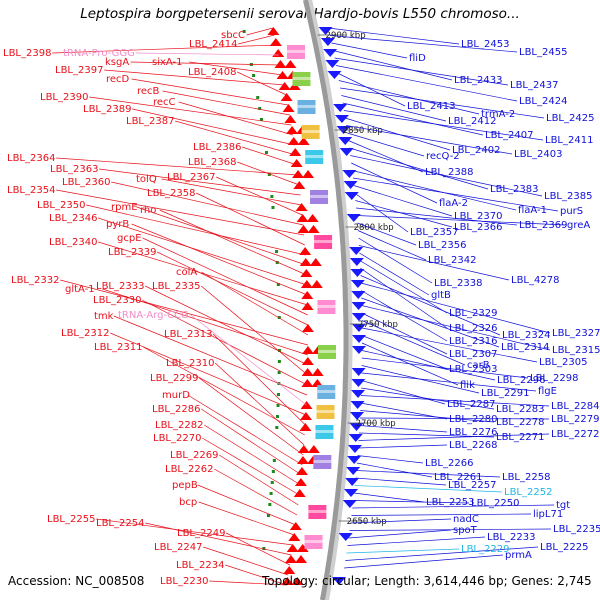  Describe the element at coordinates (176, 409) in the screenshot. I see `left-gene-label: LBL_2286` at that location.